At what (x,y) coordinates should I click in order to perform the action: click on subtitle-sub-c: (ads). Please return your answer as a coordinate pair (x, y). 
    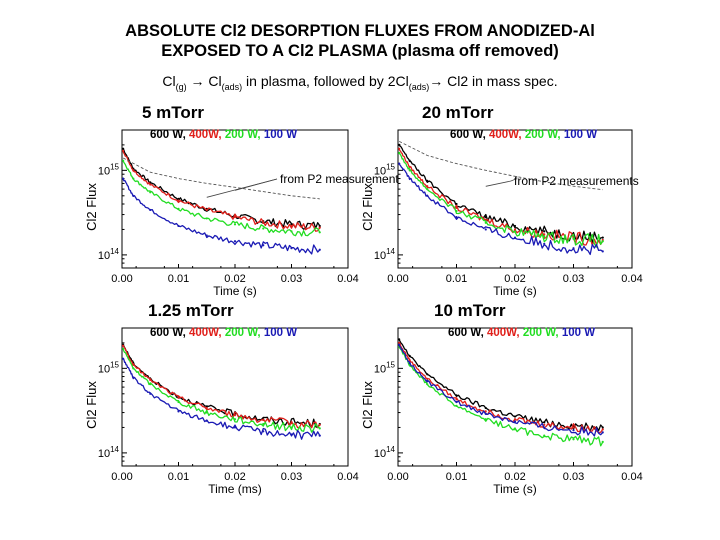
    Looking at the image, I should click on (419, 86).